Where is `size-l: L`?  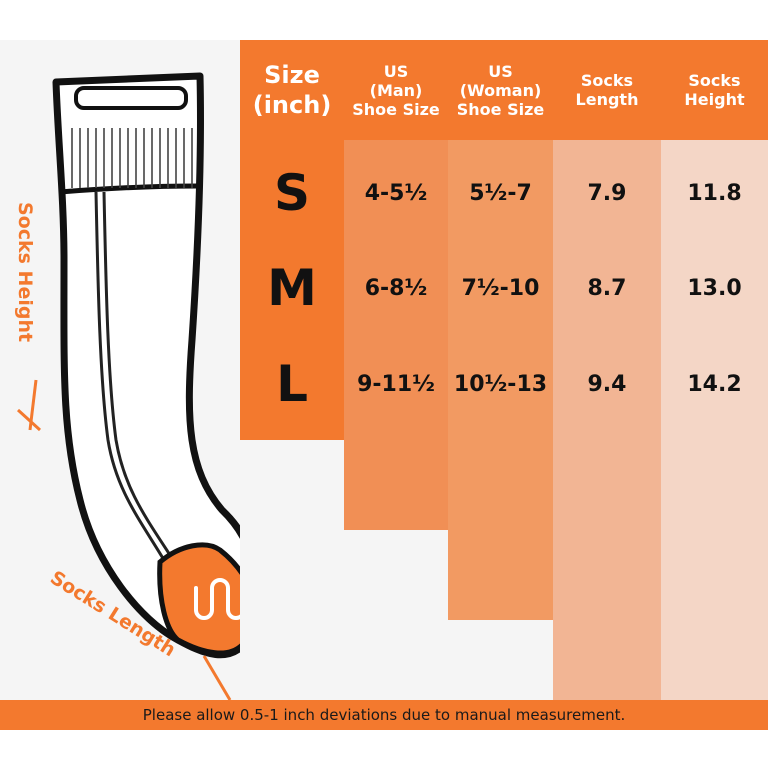
size-l: L is located at coordinates (292, 384).